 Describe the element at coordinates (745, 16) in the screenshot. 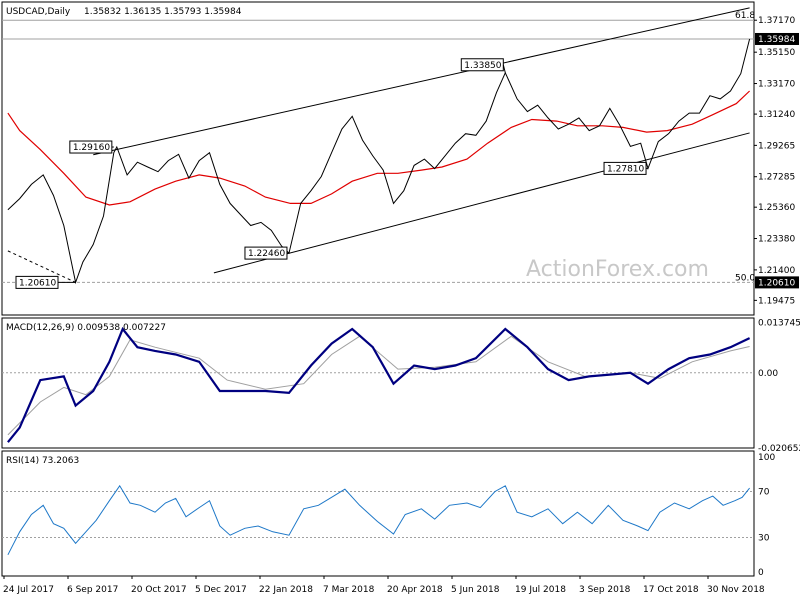

I see `fib-label-high: 61.8` at that location.